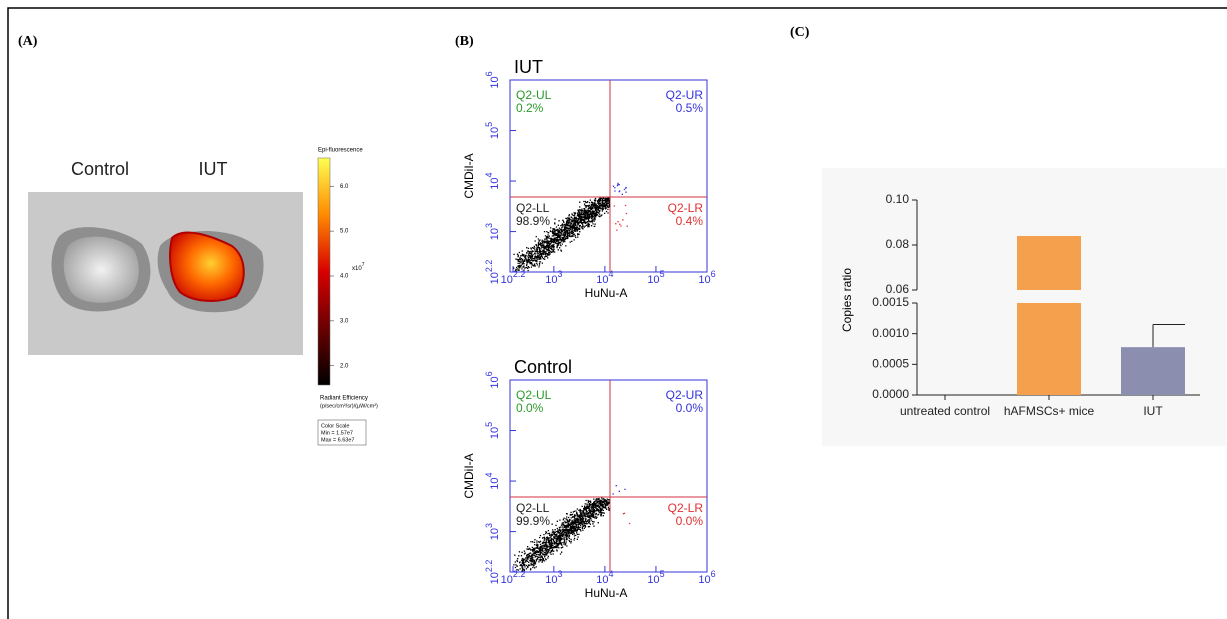  I want to click on plot-title: IUT, so click(528, 67).